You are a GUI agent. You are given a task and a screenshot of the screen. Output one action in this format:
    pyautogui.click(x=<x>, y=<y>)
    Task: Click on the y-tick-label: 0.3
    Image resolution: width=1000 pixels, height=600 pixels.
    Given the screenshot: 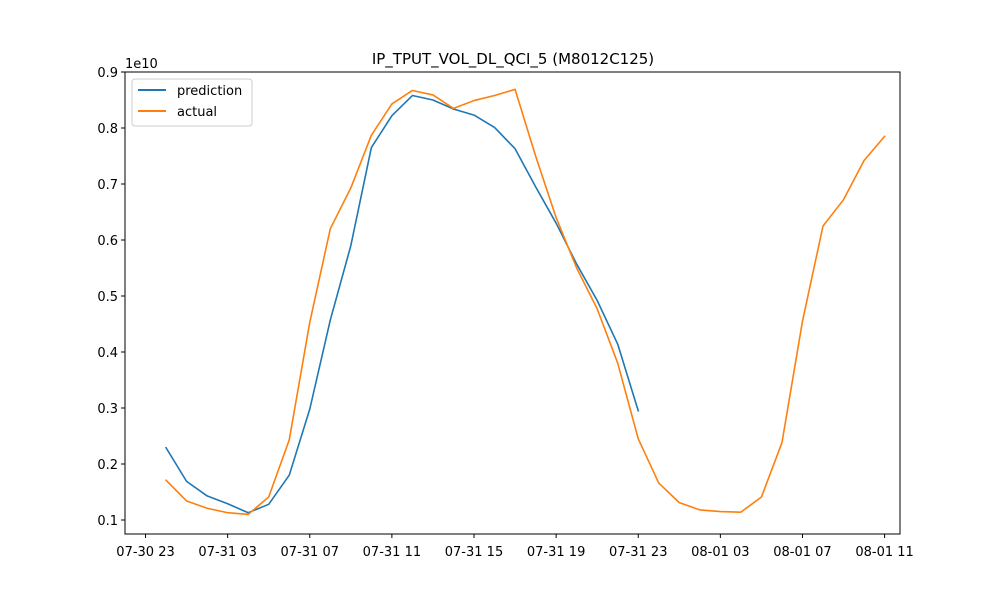 What is the action you would take?
    pyautogui.click(x=107, y=409)
    